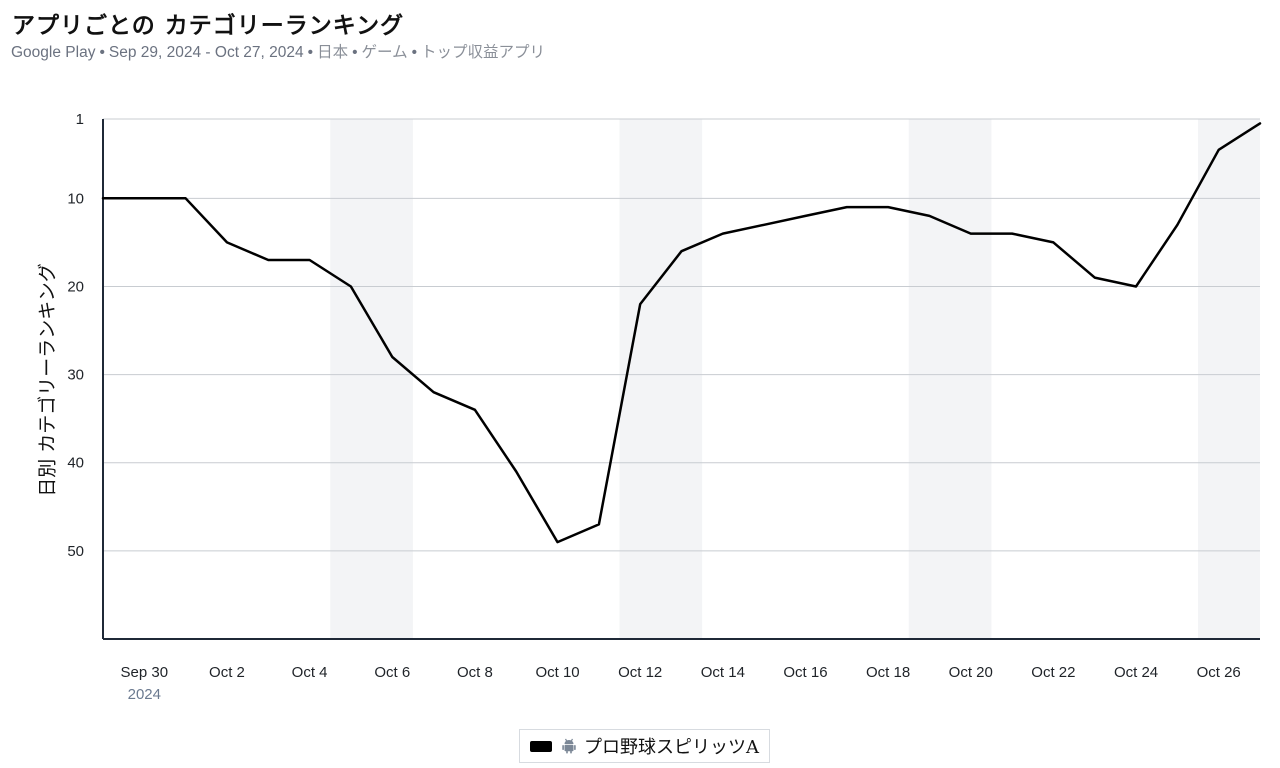 The height and width of the screenshot is (768, 1280). What do you see at coordinates (47, 380) in the screenshot?
I see `y-axis-title: 日別 カテゴリーランキング` at bounding box center [47, 380].